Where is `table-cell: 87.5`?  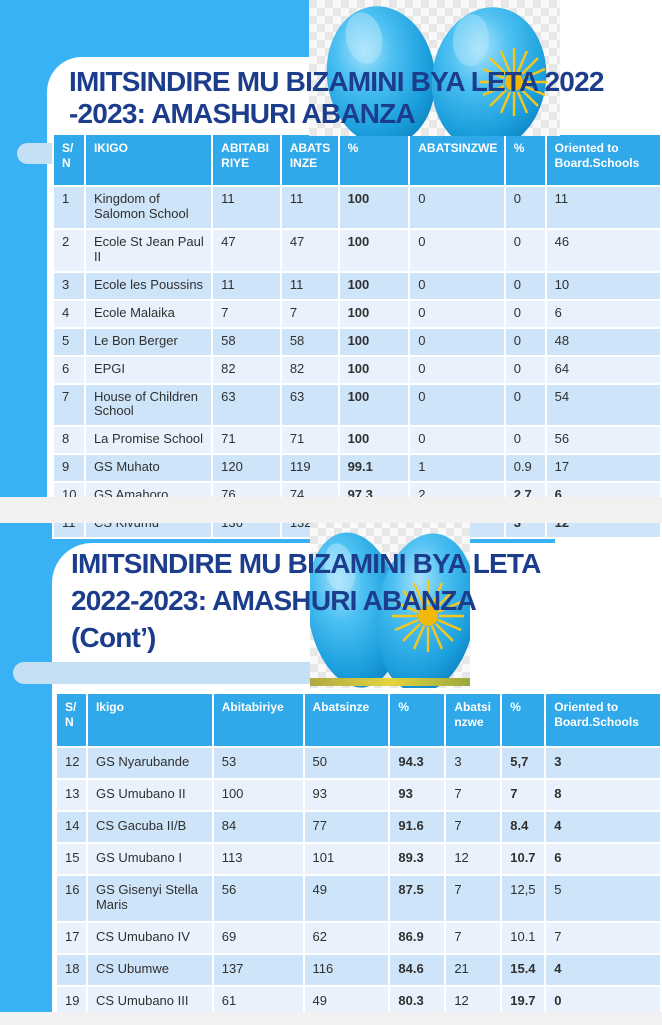 table-cell: 87.5 is located at coordinates (417, 898).